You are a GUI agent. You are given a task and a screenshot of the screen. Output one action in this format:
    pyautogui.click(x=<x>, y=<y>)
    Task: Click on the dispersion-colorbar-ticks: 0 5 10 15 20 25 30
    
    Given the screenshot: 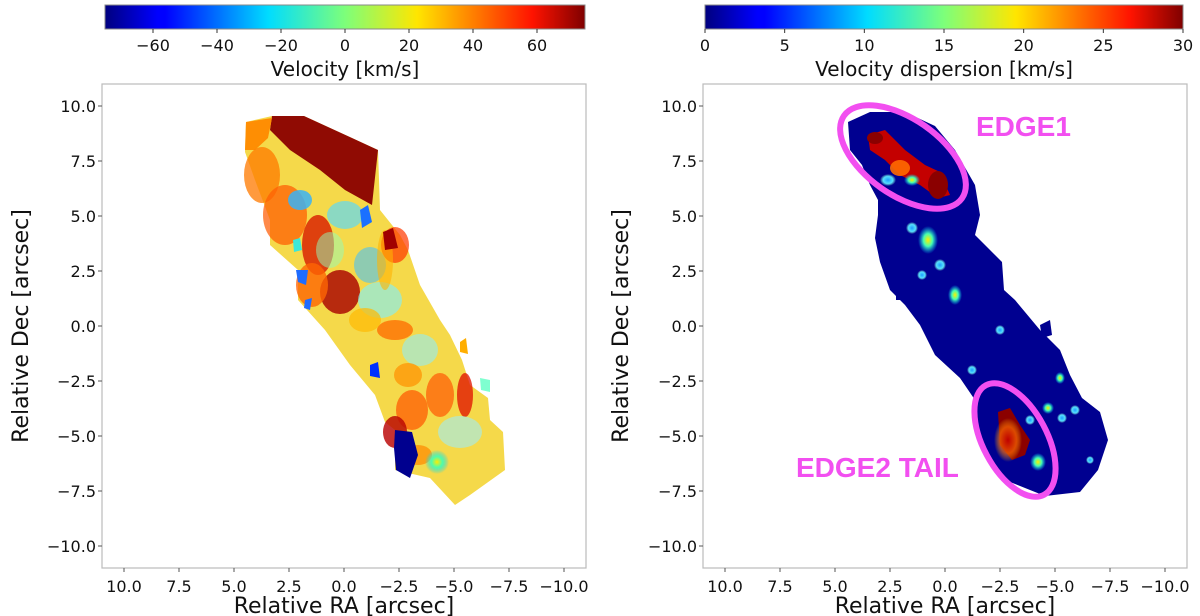 What is the action you would take?
    pyautogui.click(x=946, y=42)
    